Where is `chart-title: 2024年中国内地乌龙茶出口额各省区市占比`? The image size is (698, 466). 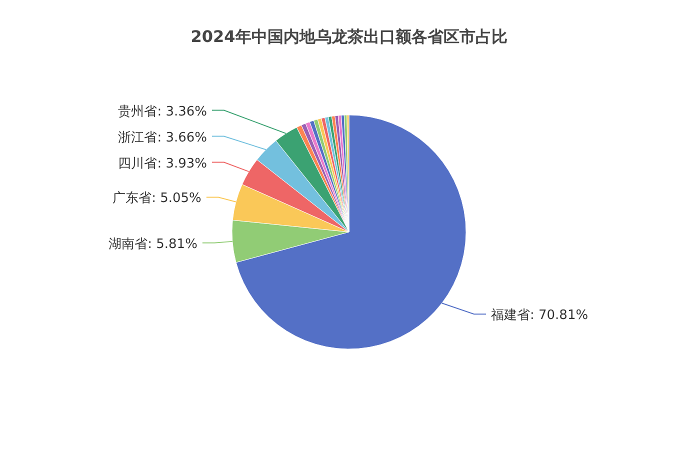 chart-title: 2024年中国内地乌龙茶出口额各省区市占比 is located at coordinates (349, 36).